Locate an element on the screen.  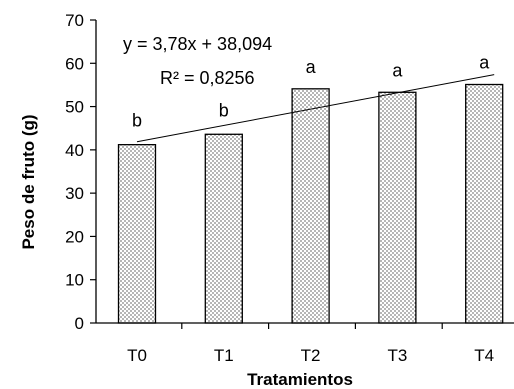
x-tick-label: T1 is located at coordinates (224, 355).